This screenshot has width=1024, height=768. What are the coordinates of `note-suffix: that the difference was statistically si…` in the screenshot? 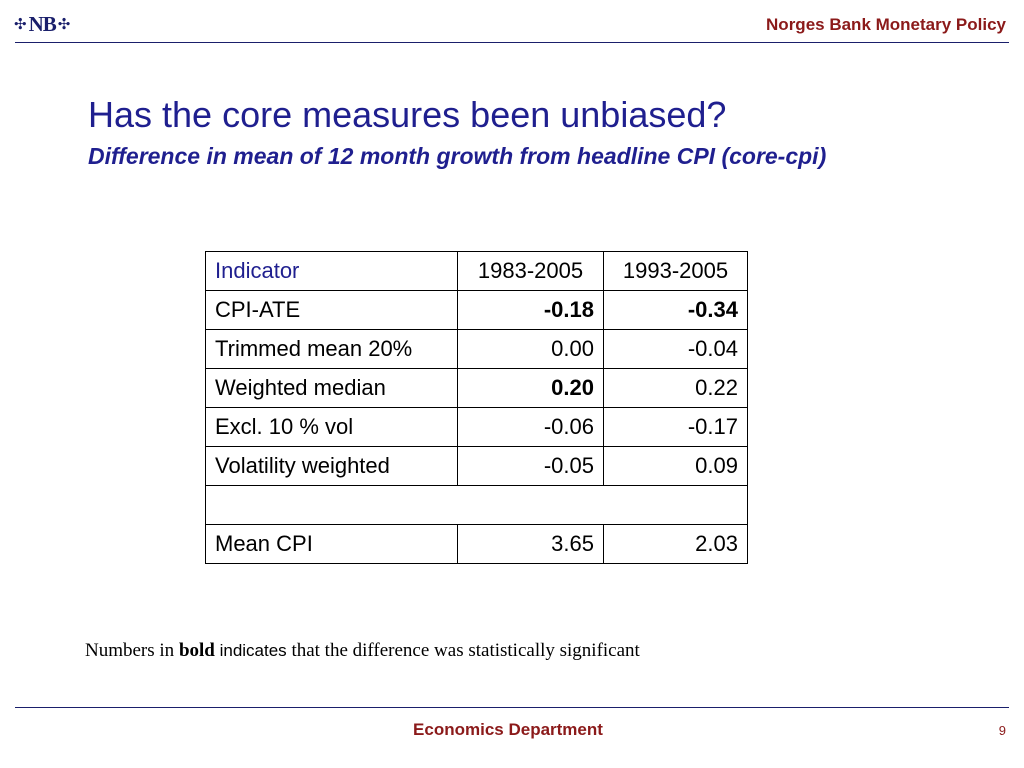 It's located at (463, 650).